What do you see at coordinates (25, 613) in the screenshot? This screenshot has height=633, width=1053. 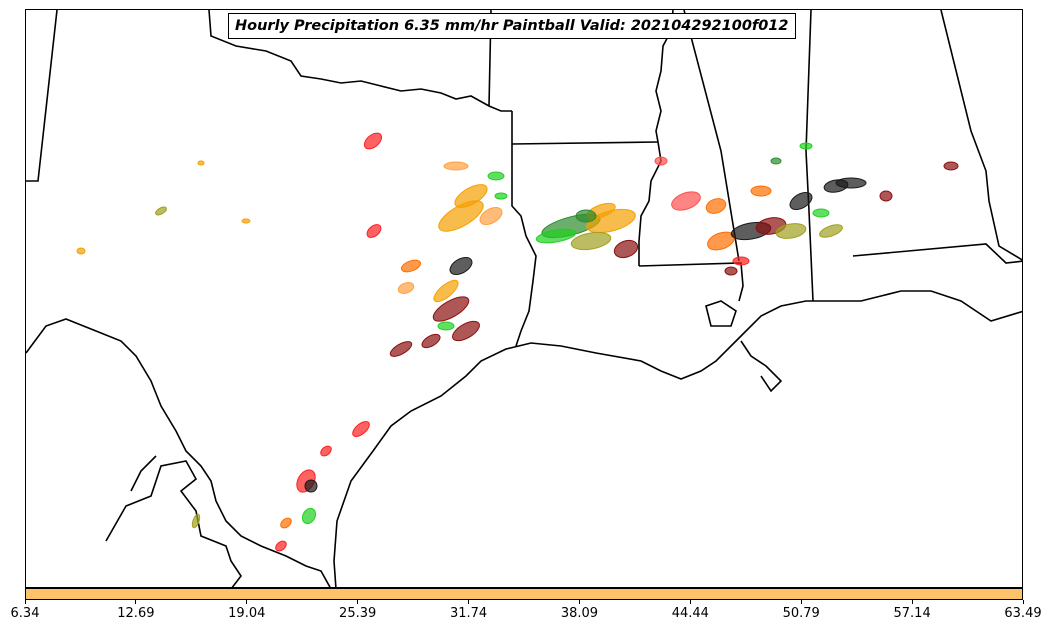 I see `colorbar-tick-label: 6.34` at bounding box center [25, 613].